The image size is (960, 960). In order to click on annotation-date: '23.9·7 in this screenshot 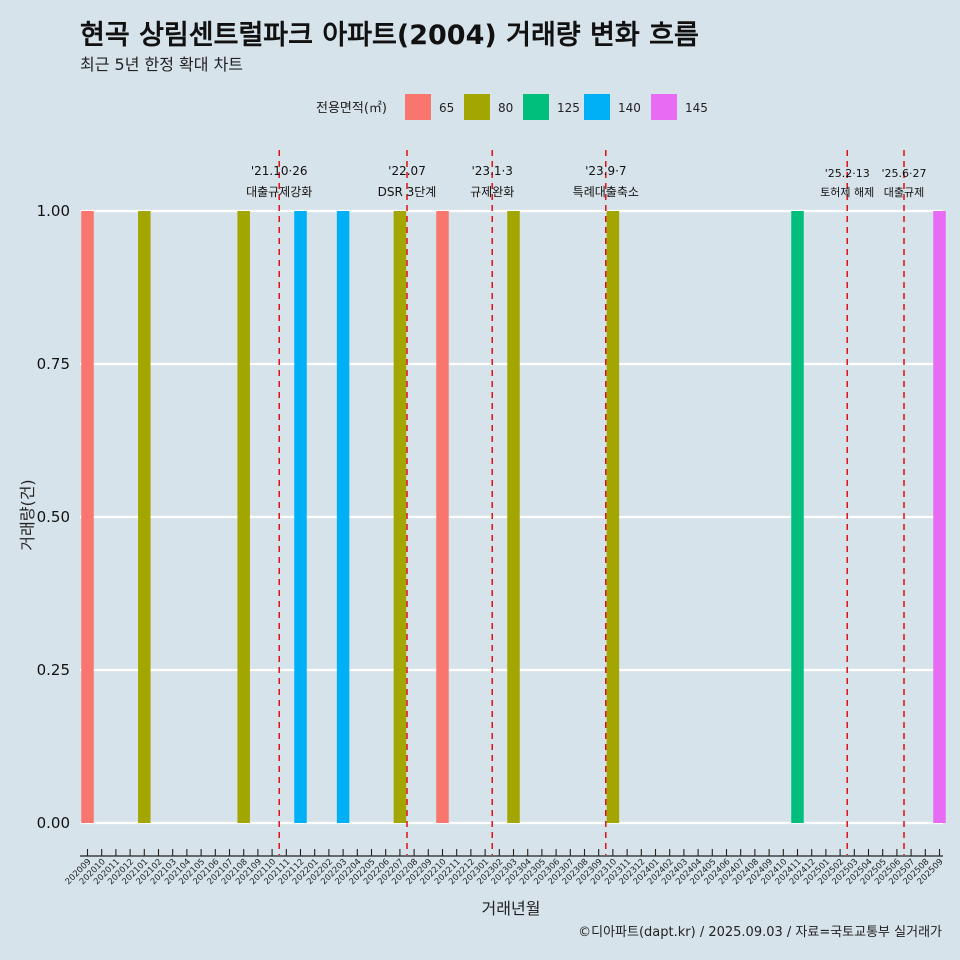, I will do `click(605, 171)`.